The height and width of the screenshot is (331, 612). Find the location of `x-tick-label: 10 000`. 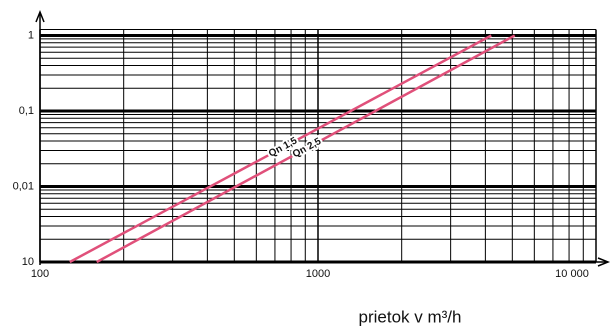

x-tick-label: 10 000 is located at coordinates (572, 274).